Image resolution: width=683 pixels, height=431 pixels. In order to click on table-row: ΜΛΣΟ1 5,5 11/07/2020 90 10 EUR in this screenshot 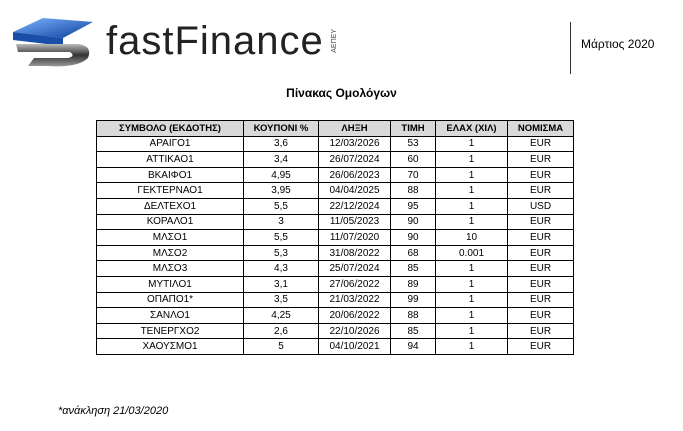, I will do `click(335, 237)`.